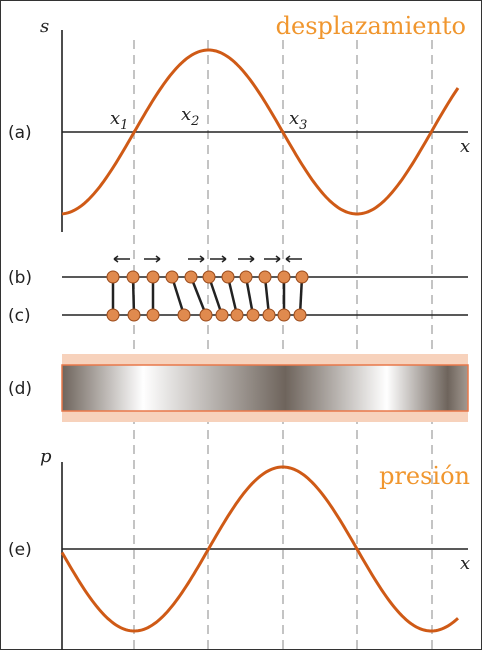 The width and height of the screenshot is (482, 650). I want to click on p-label: p, so click(46, 456).